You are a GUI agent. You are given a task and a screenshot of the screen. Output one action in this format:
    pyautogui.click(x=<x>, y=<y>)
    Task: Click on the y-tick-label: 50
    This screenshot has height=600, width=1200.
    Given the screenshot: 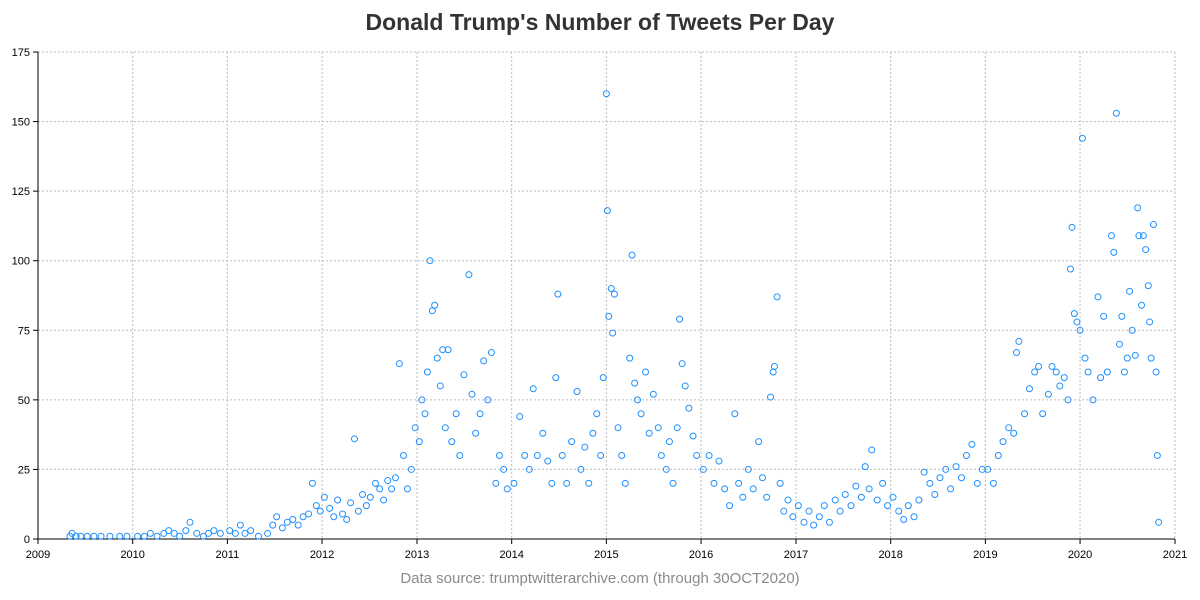 What is the action you would take?
    pyautogui.click(x=24, y=401)
    